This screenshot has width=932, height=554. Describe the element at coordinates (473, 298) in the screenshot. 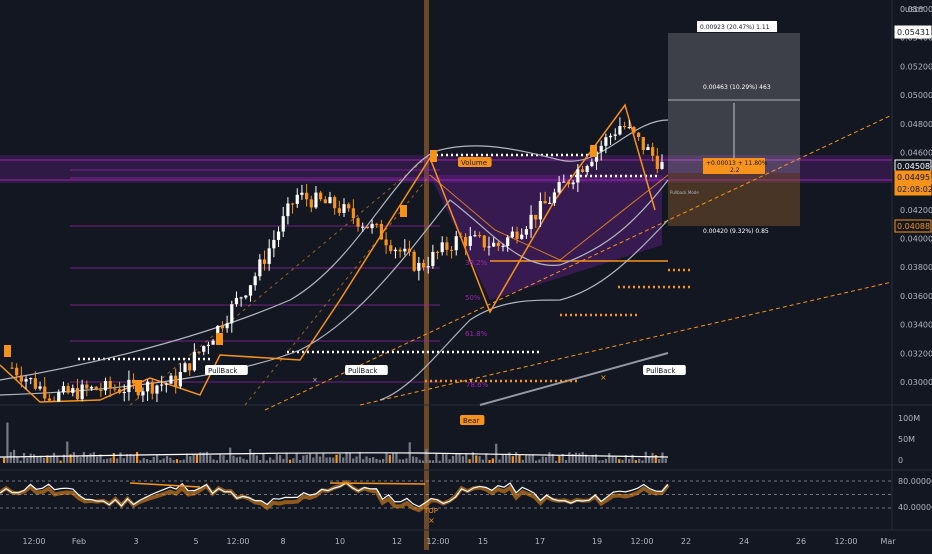

I see `fib-label-50: 50%` at that location.